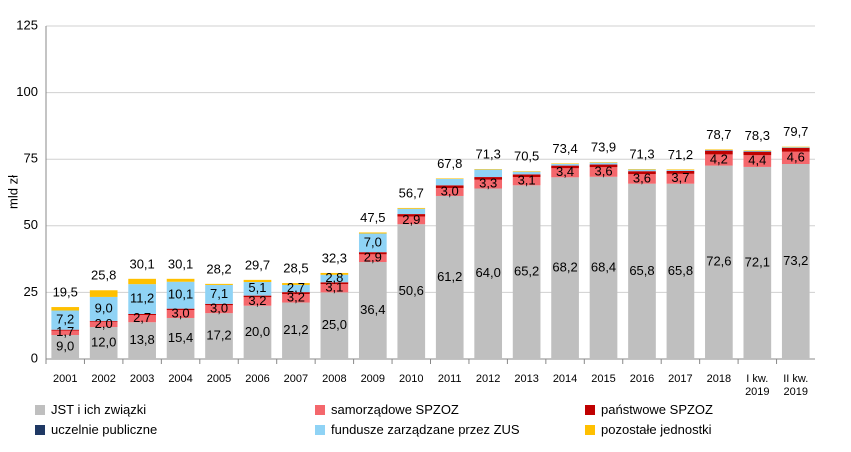  I want to click on data-label: 25,0, so click(334, 324).